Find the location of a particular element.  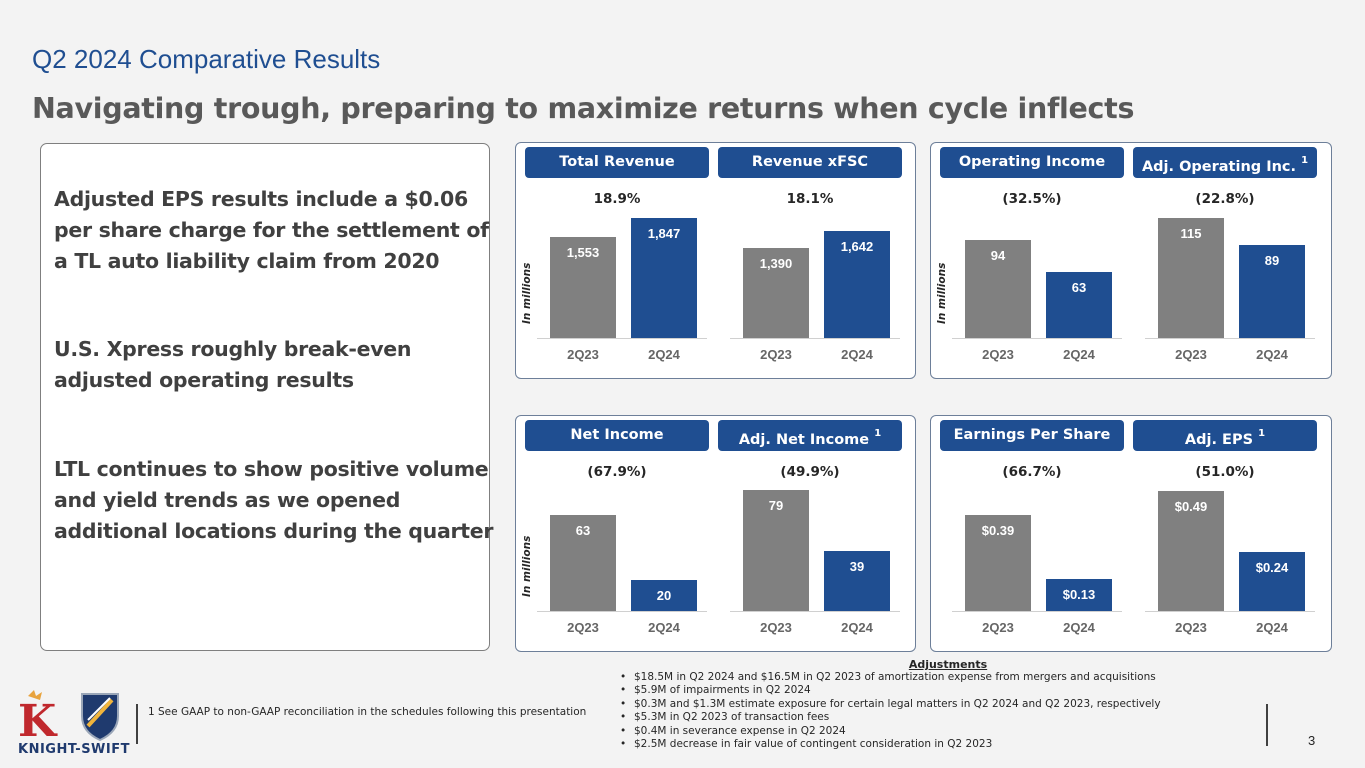

net-income-title-text: Net Income is located at coordinates (617, 435).